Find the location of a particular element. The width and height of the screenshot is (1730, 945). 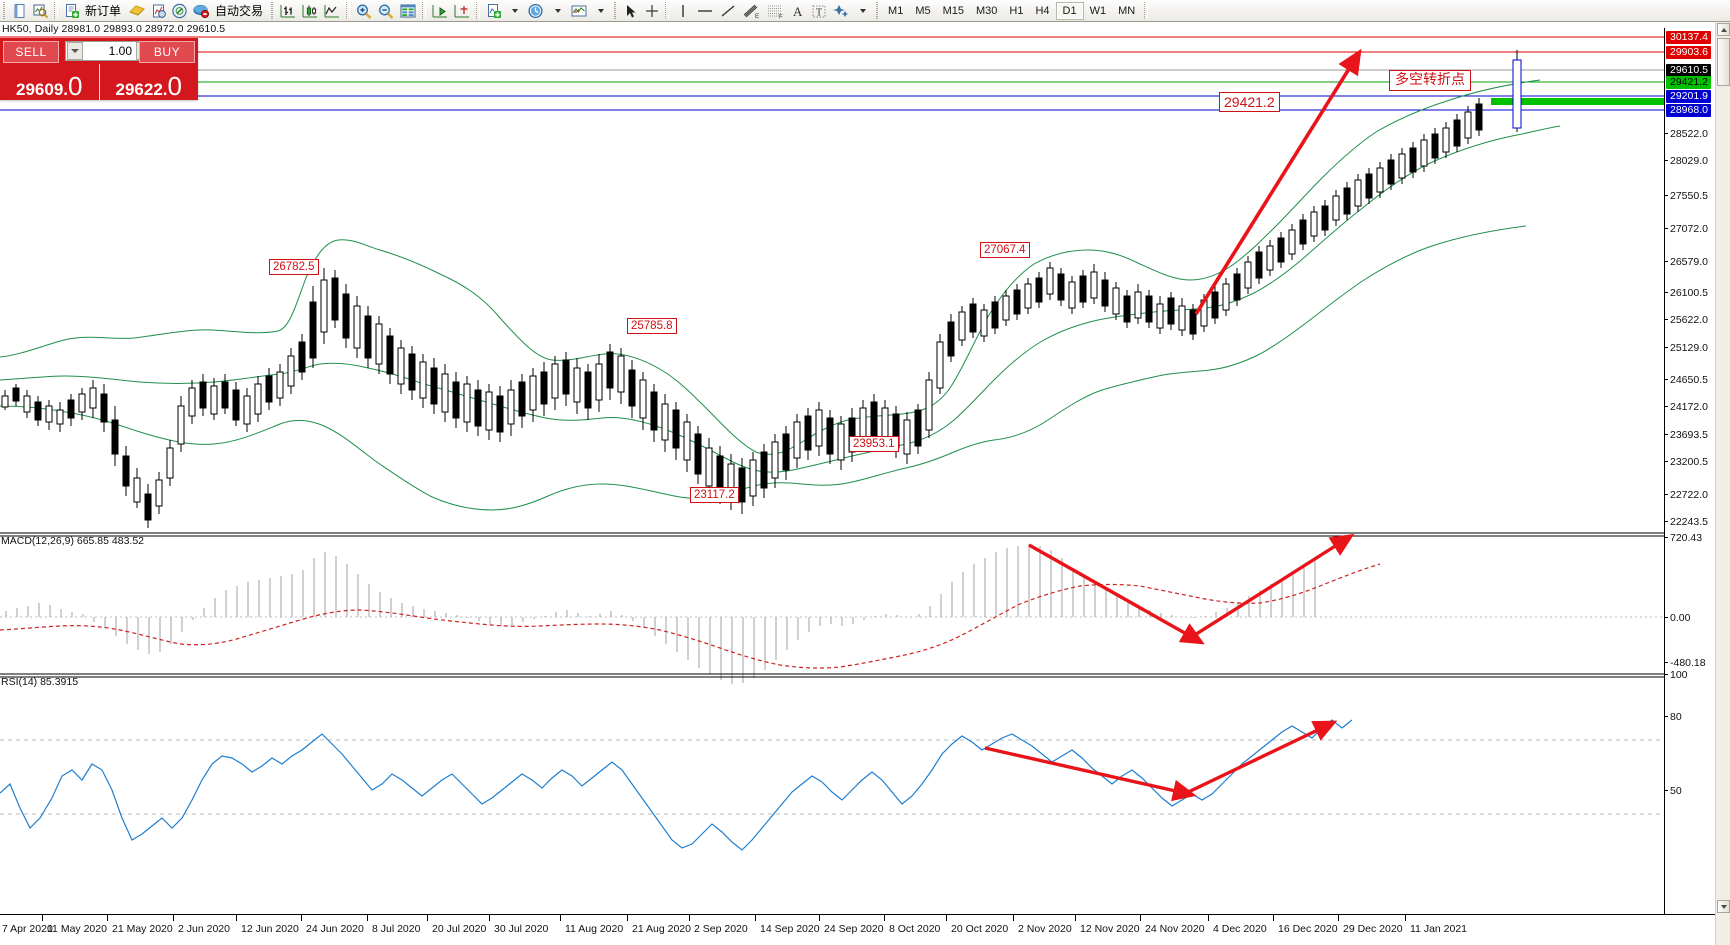

swing-label-26782: 26782.5 is located at coordinates (294, 267).